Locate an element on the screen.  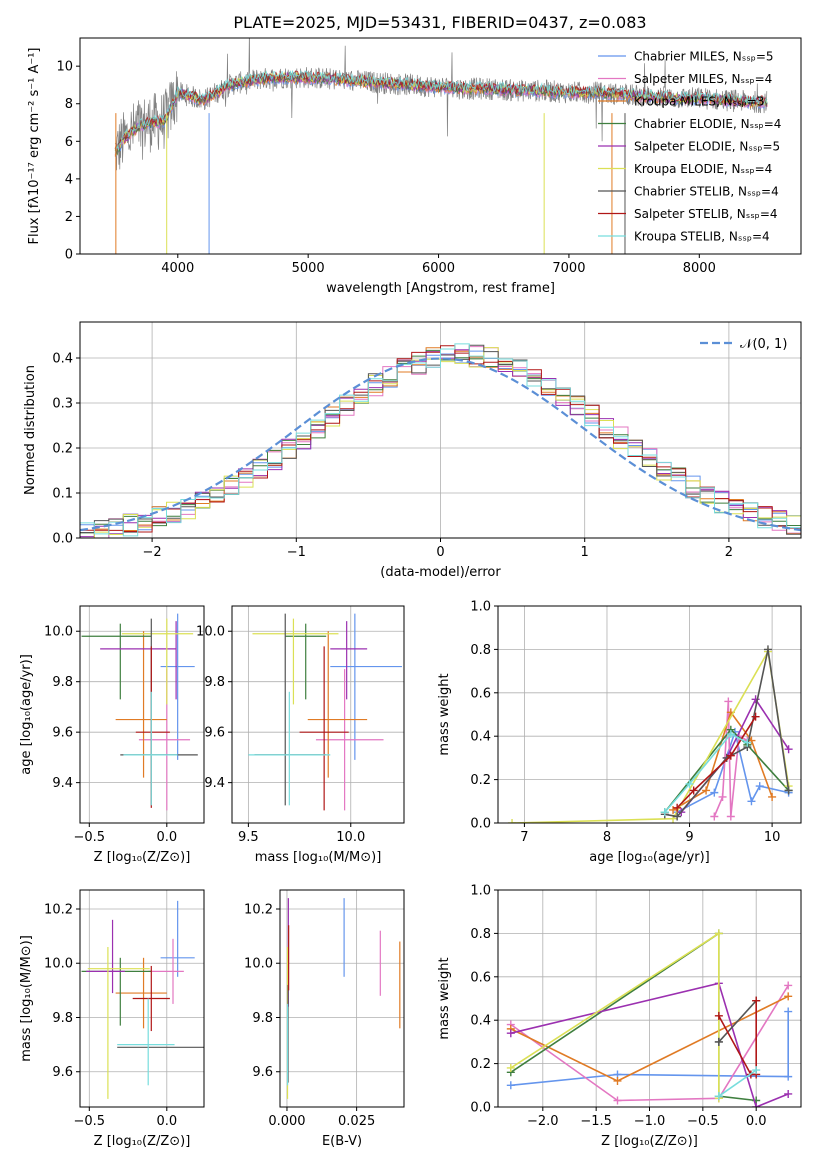
x-tick-label: 10.0 is located at coordinates (350, 837).